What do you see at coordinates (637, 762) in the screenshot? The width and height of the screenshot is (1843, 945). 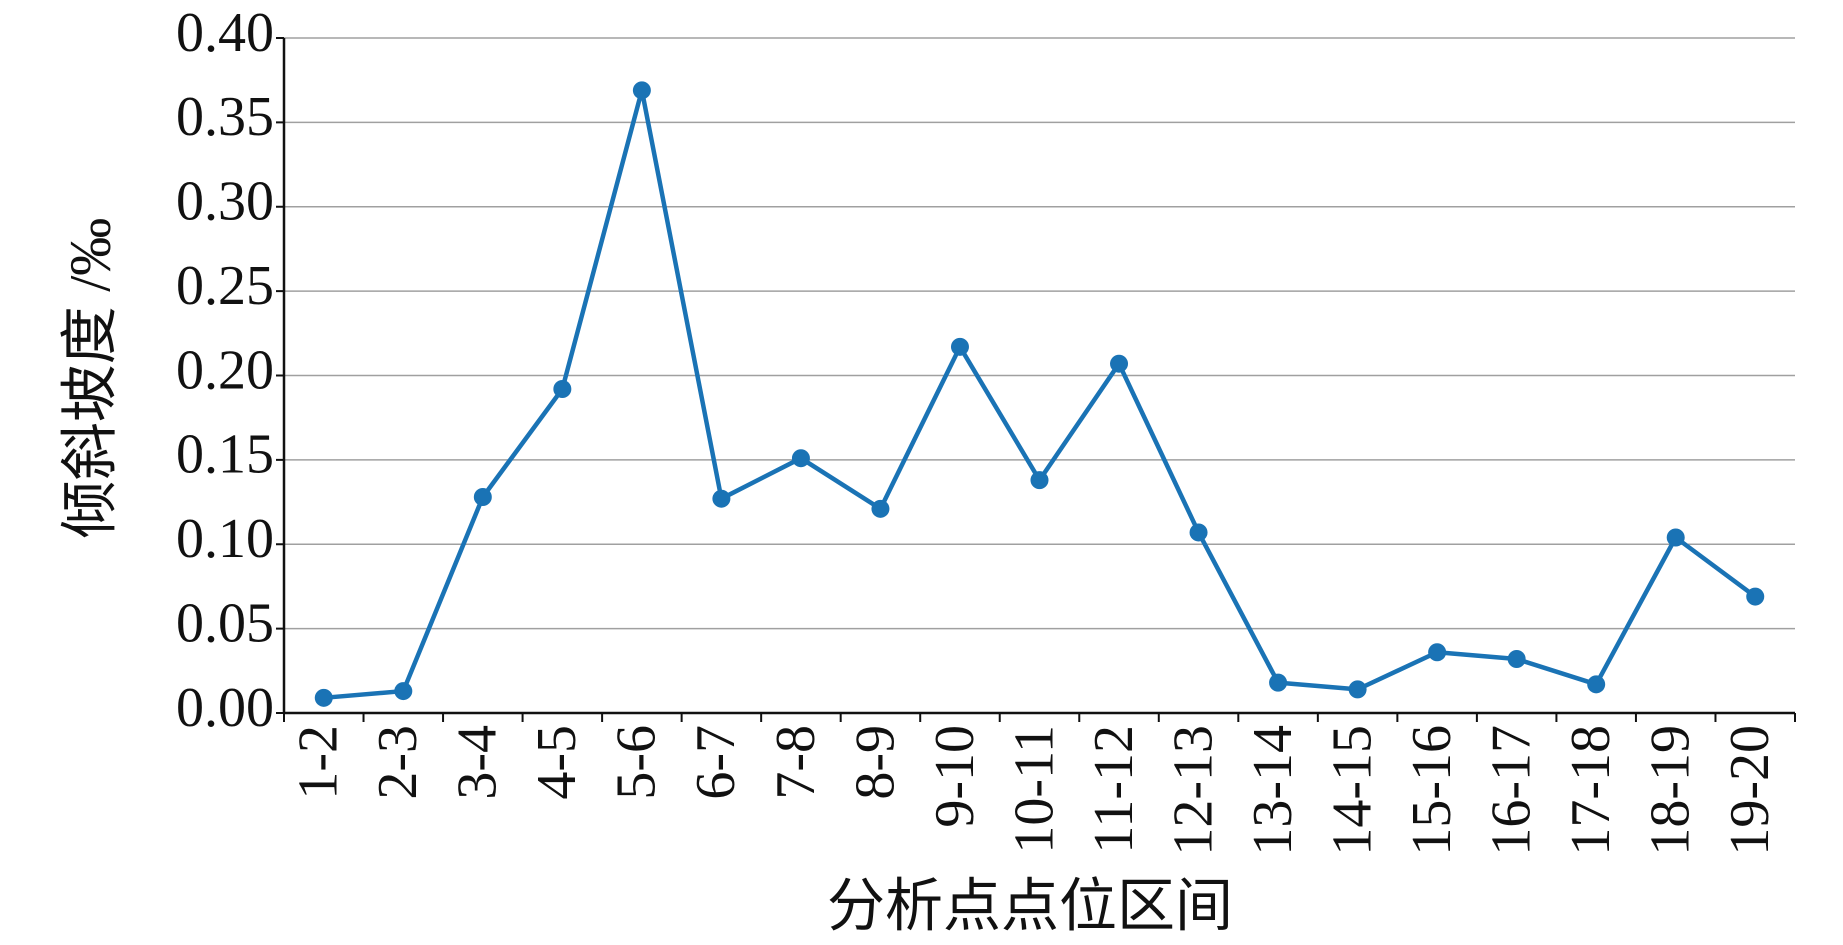 I see `x-tick-label: 5-6` at bounding box center [637, 762].